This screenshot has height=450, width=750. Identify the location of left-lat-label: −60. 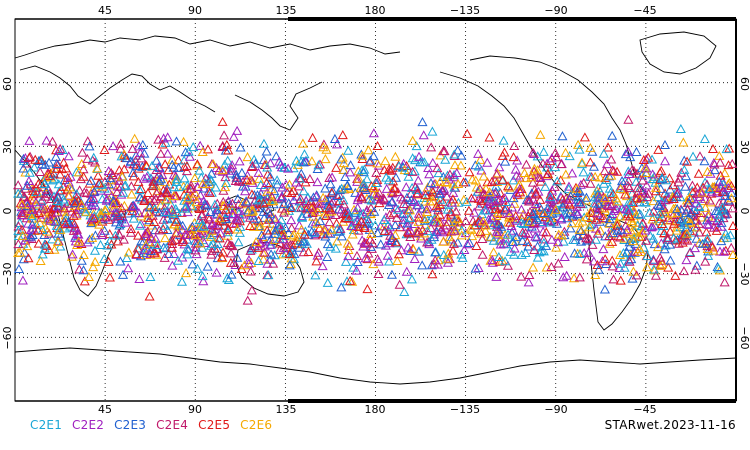
(7, 337).